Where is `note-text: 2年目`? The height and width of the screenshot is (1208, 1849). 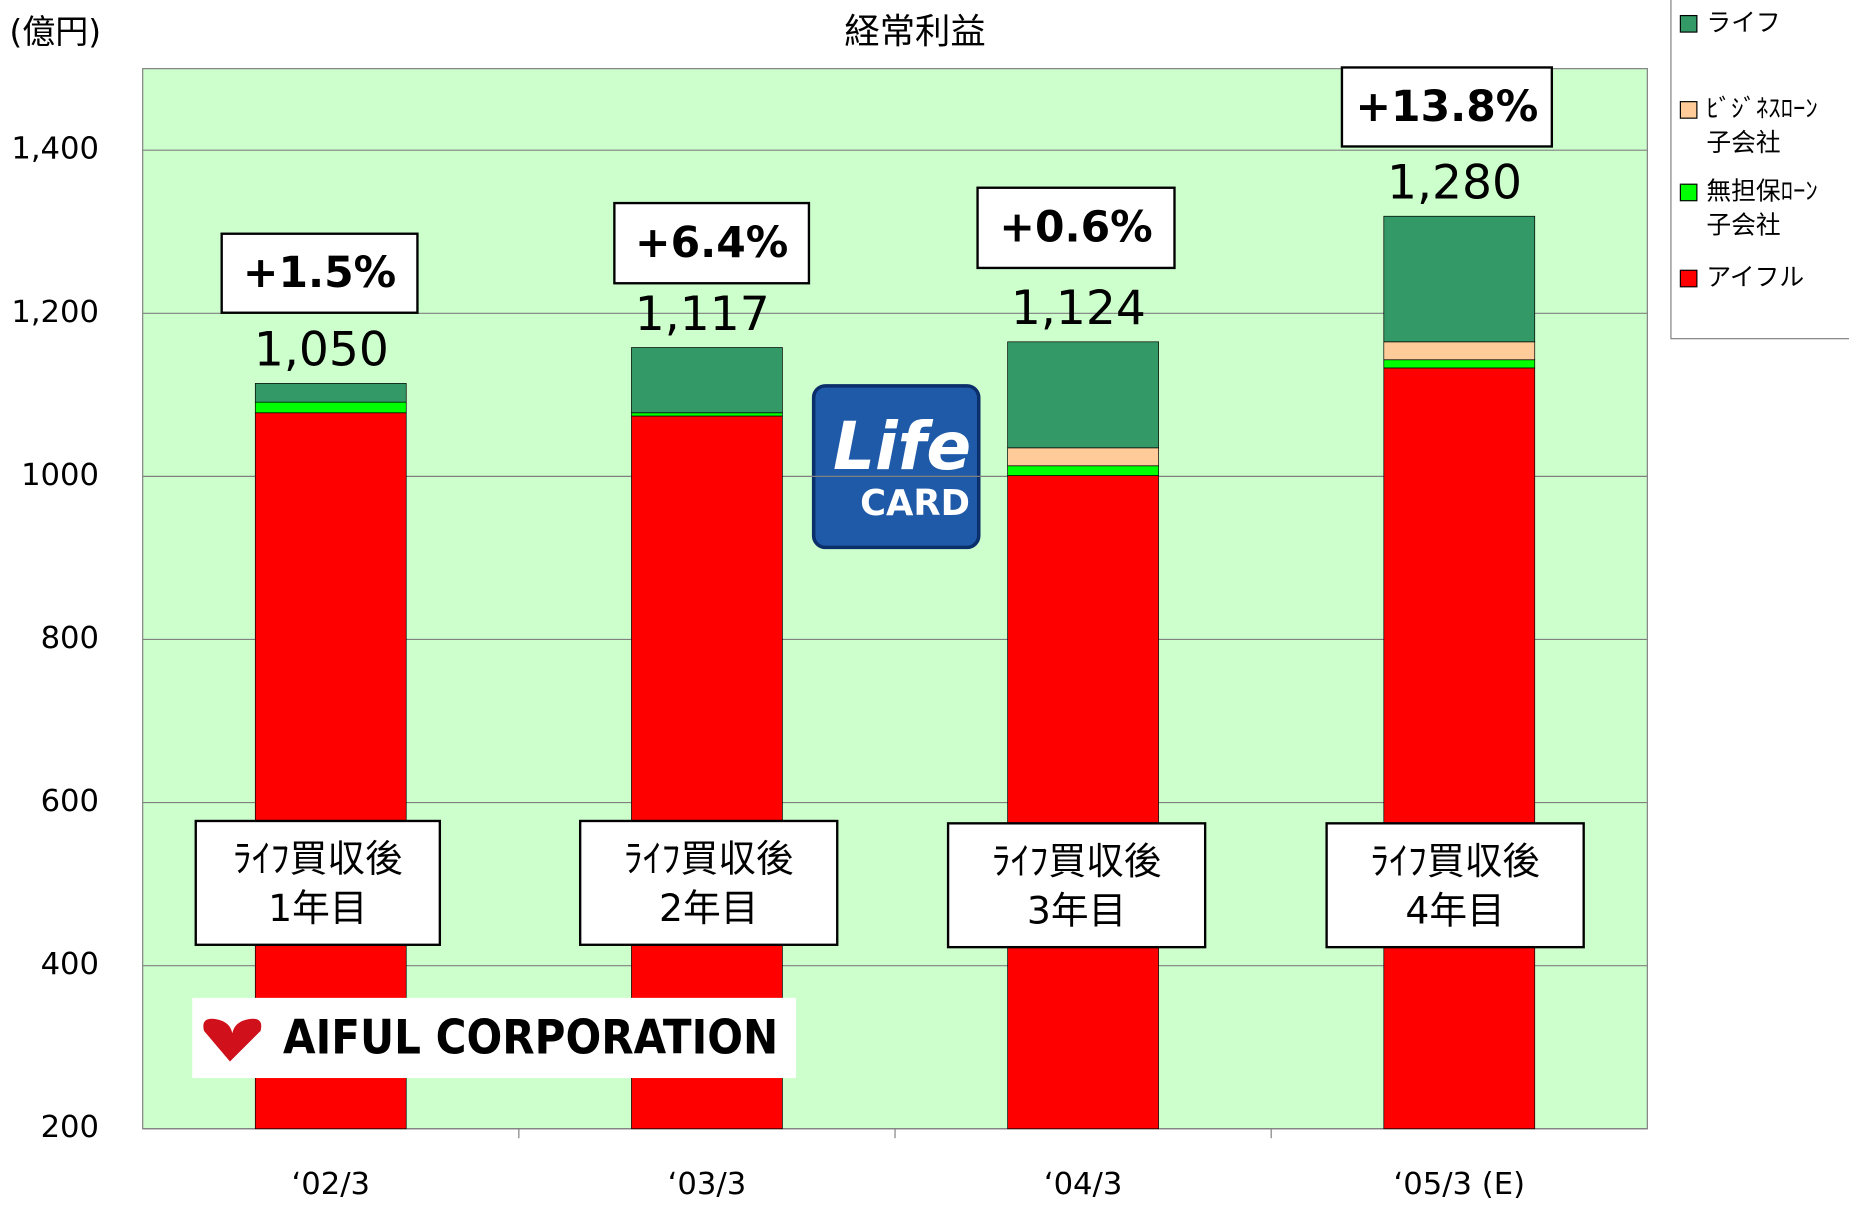 note-text: 2年目 is located at coordinates (708, 908).